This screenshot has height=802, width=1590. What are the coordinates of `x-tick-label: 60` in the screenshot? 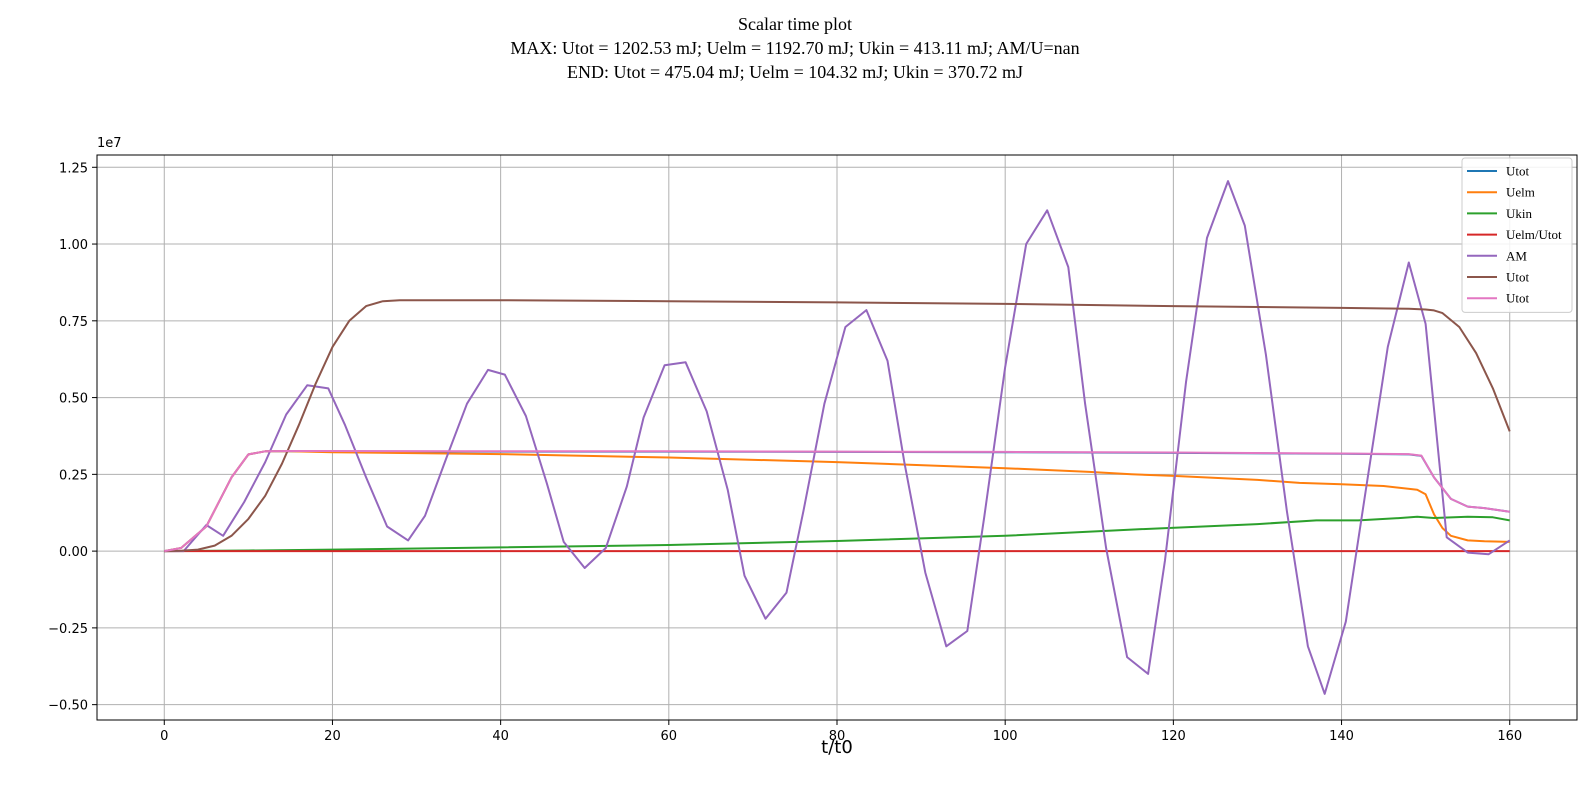 It's located at (669, 736).